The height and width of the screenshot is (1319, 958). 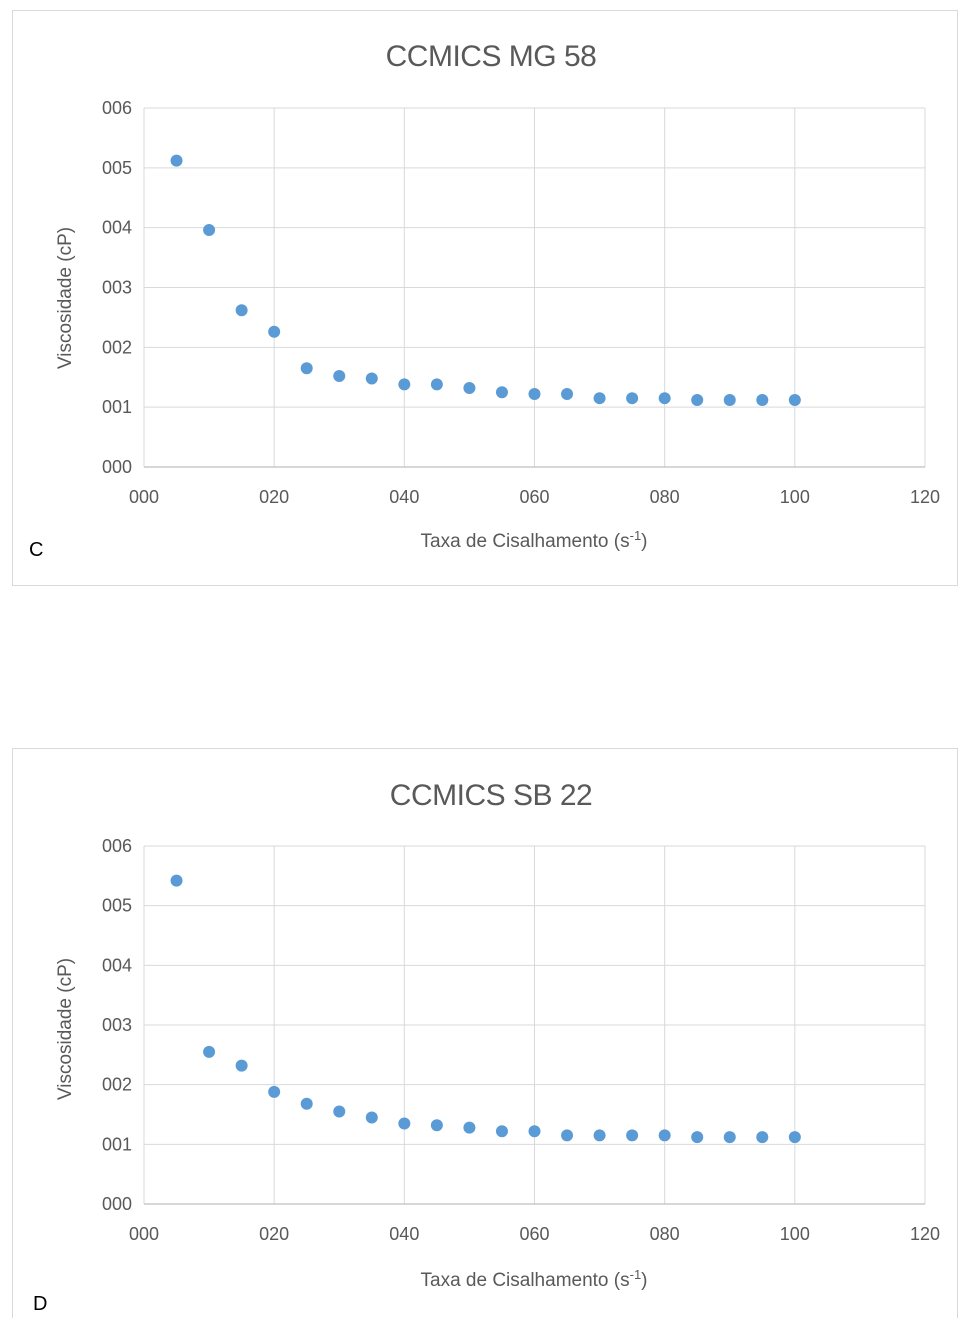 I want to click on panel-label: C, so click(x=36, y=550).